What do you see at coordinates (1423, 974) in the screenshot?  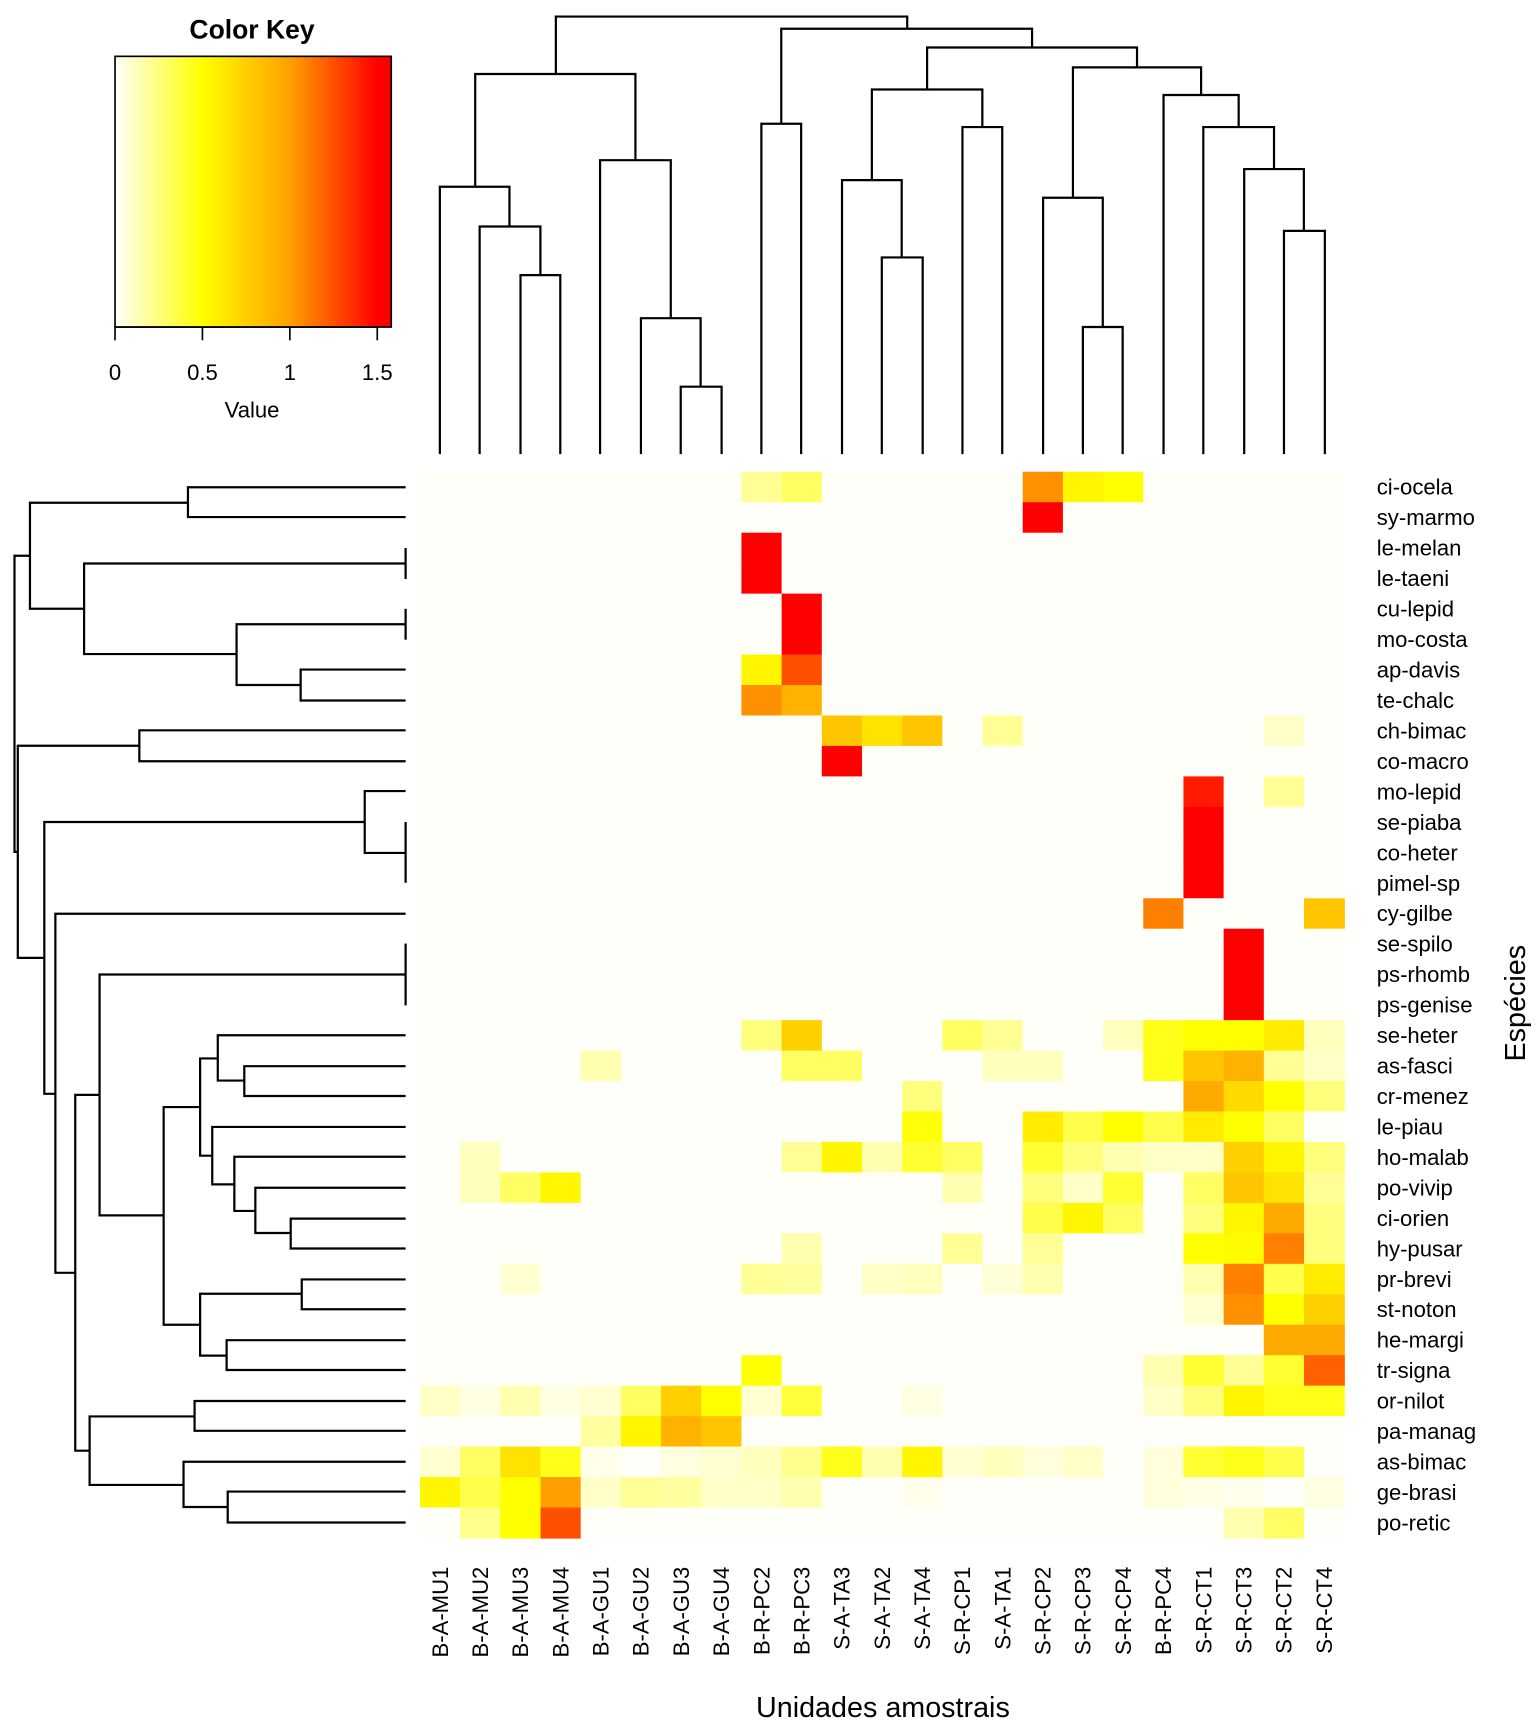 I see `row-label: ps-rhomb` at bounding box center [1423, 974].